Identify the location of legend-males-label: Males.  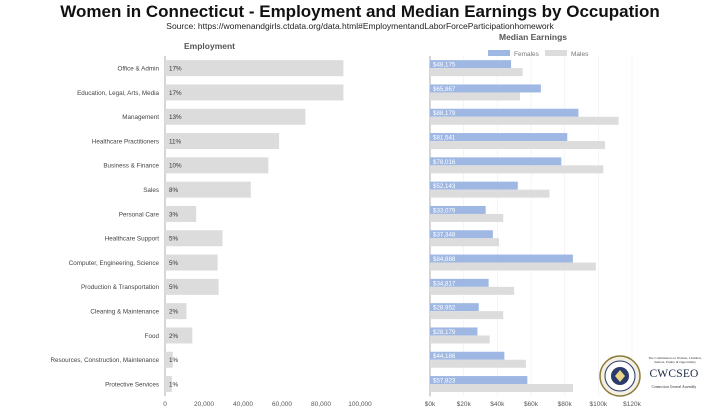
(580, 54).